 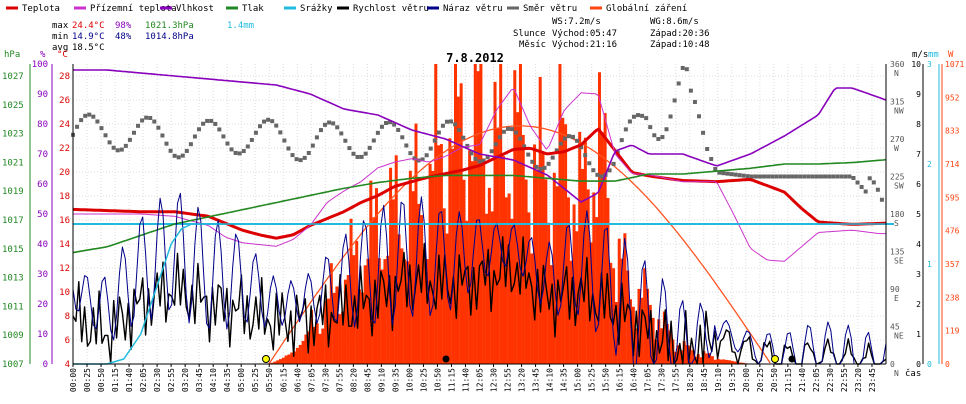 I want to click on time-tick-label: 10:50, so click(x=437, y=380).